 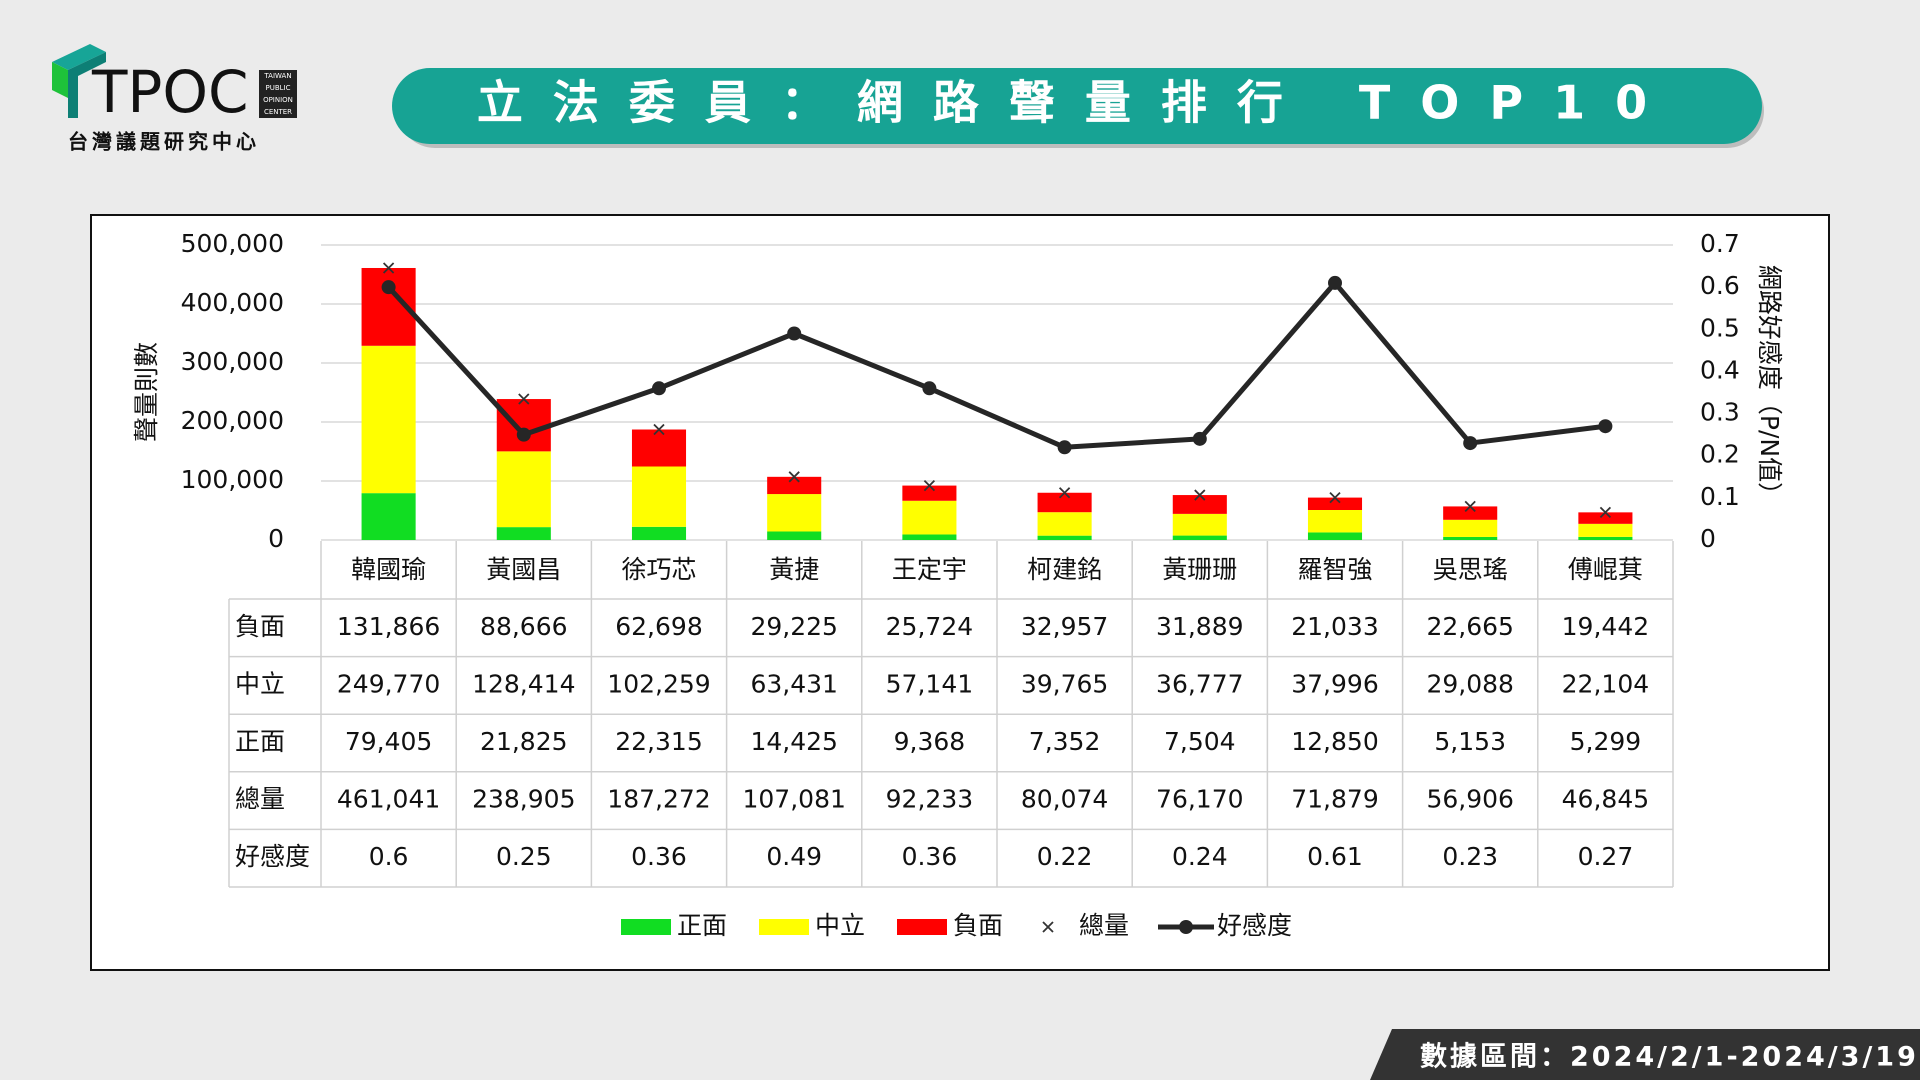 What do you see at coordinates (793, 683) in the screenshot?
I see `table-cell: 63,431` at bounding box center [793, 683].